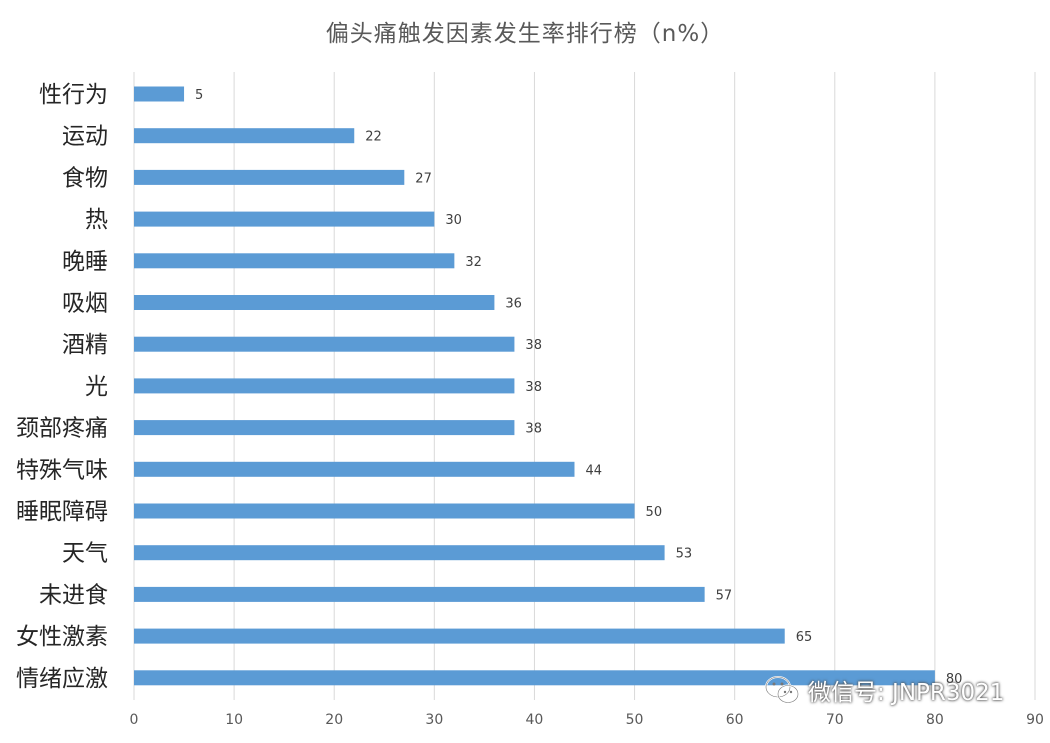  I want to click on watermark: 微信号: JNPR3021, so click(904, 690).